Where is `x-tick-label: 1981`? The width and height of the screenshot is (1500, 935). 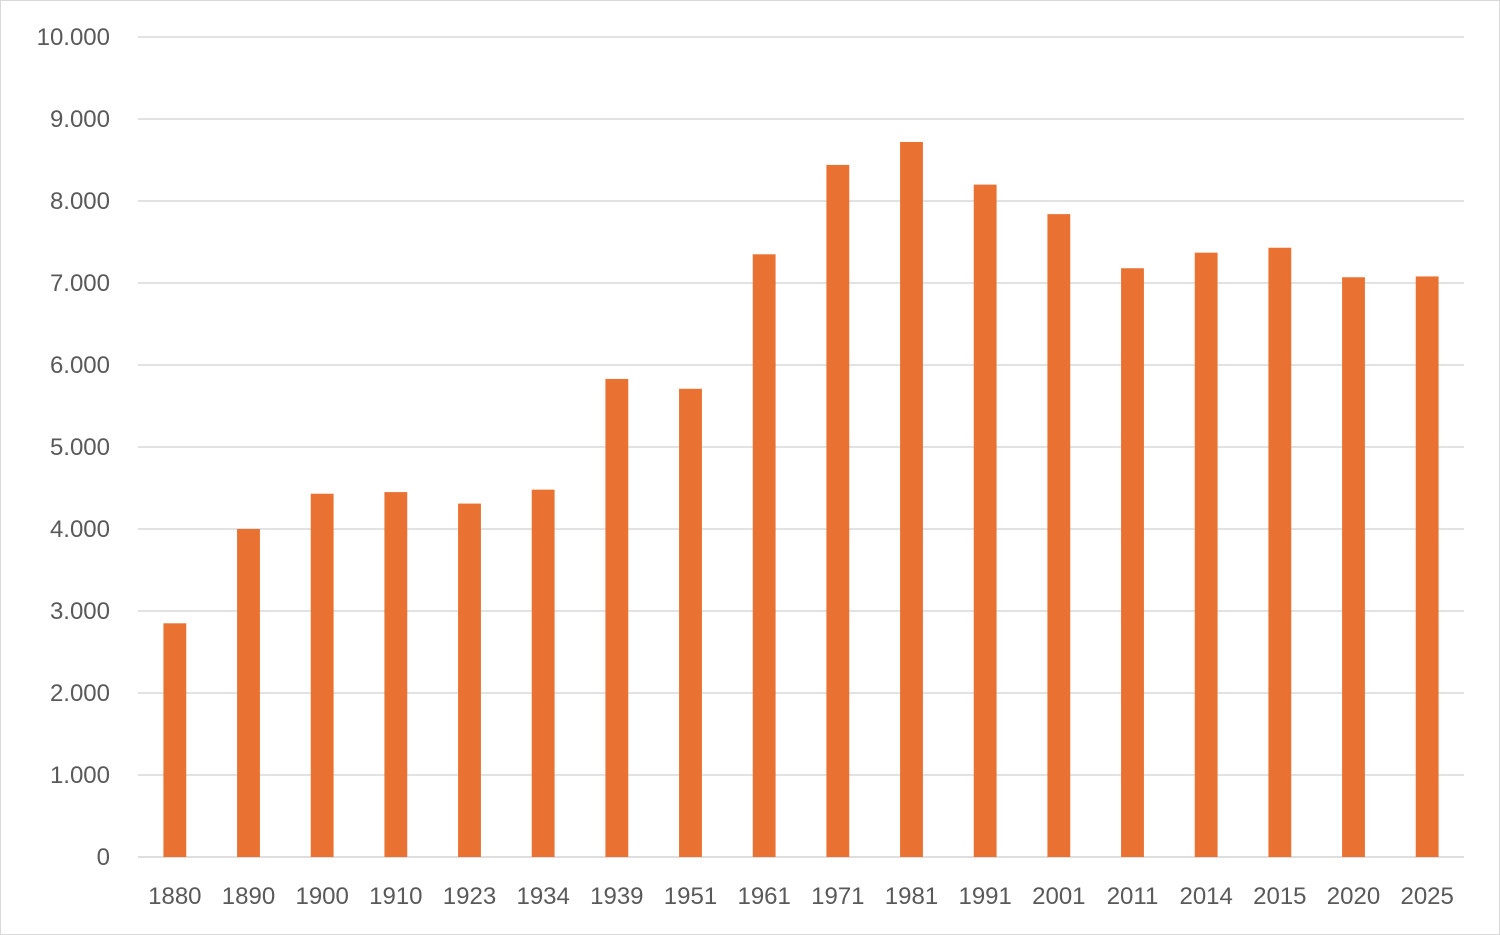
x-tick-label: 1981 is located at coordinates (911, 896).